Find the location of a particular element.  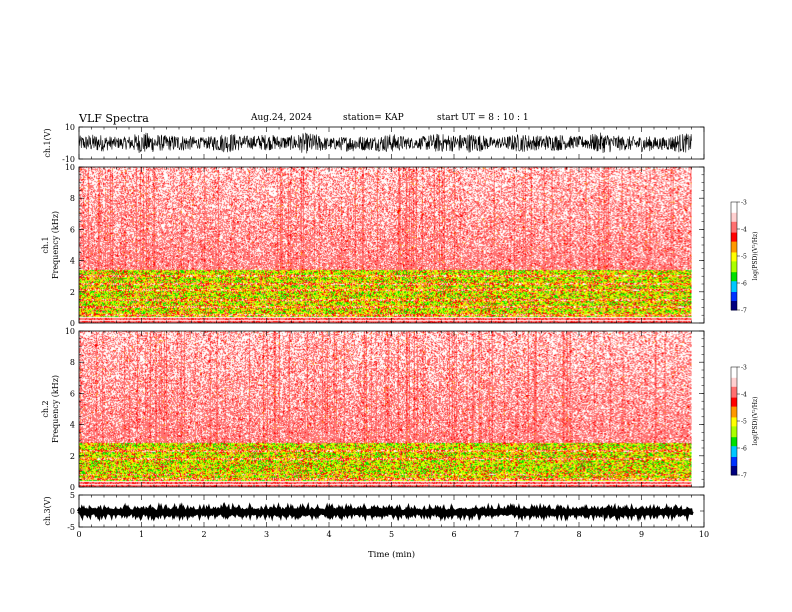

y-tick-label: 2 is located at coordinates (72, 292).